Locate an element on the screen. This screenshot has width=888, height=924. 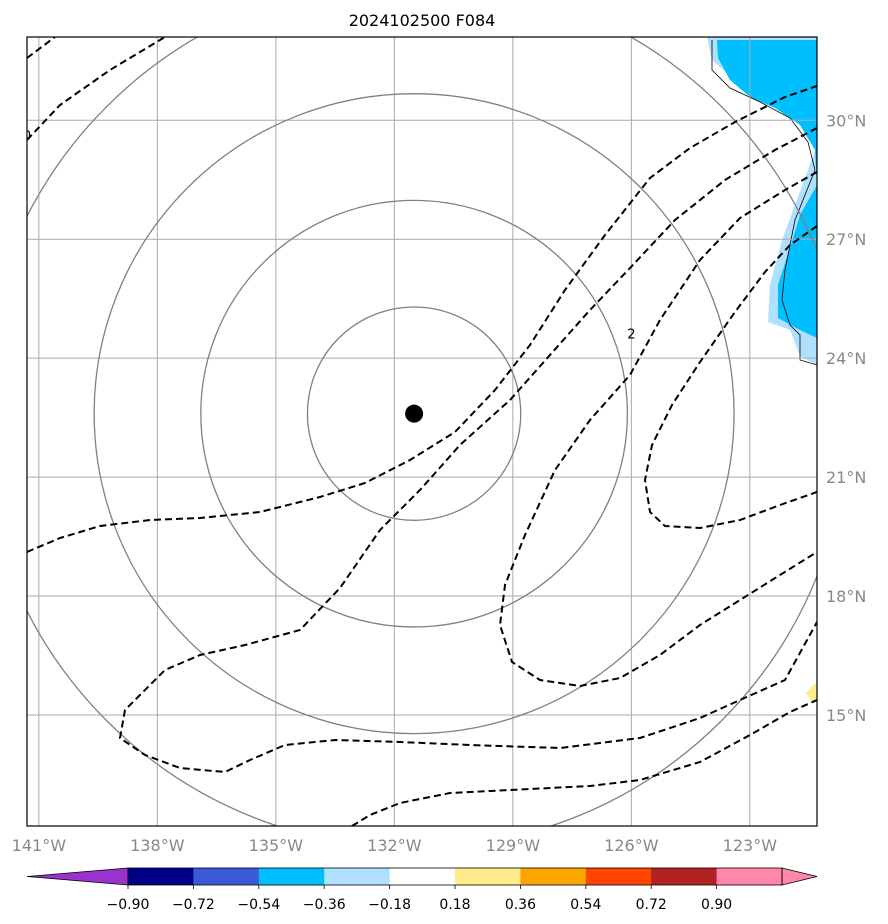
longitude-tick-label: 135°W is located at coordinates (276, 845).